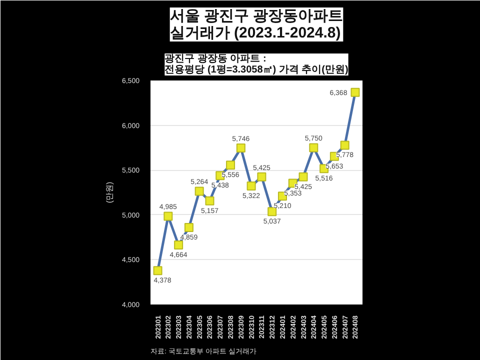 This screenshot has height=360, width=480. What do you see at coordinates (109, 193) in the screenshot?
I see `y-axis-title: (만원)` at bounding box center [109, 193].